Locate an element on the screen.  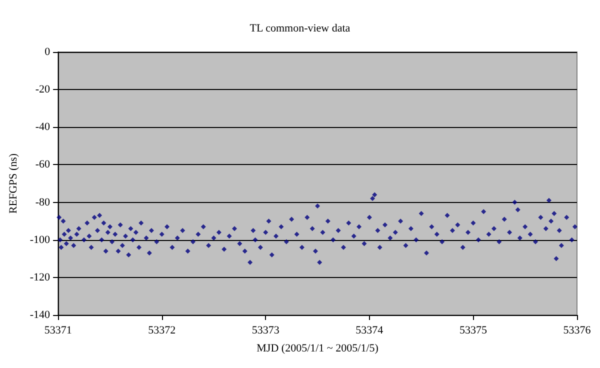
x-tick-label: 53376 is located at coordinates (577, 330).